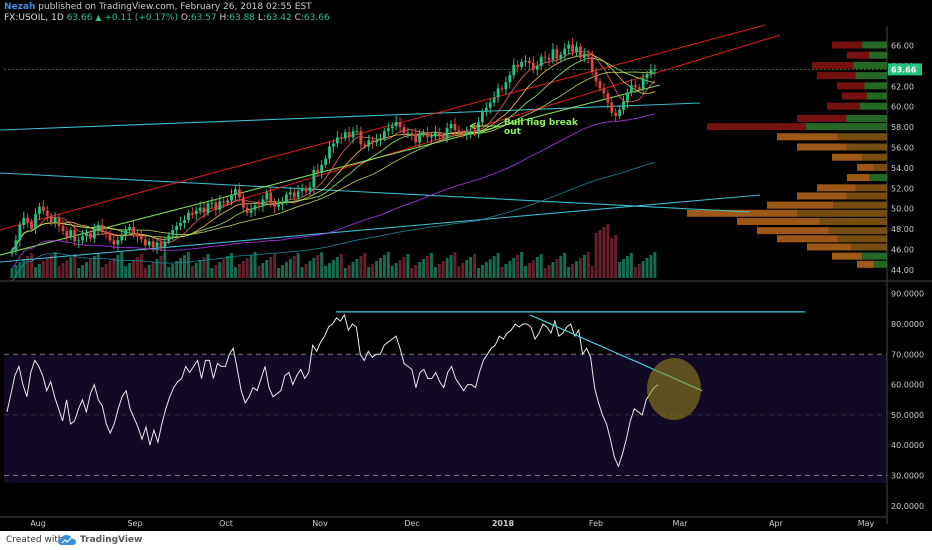 The width and height of the screenshot is (932, 550). What do you see at coordinates (596, 523) in the screenshot?
I see `time-tick-label: Feb` at bounding box center [596, 523].